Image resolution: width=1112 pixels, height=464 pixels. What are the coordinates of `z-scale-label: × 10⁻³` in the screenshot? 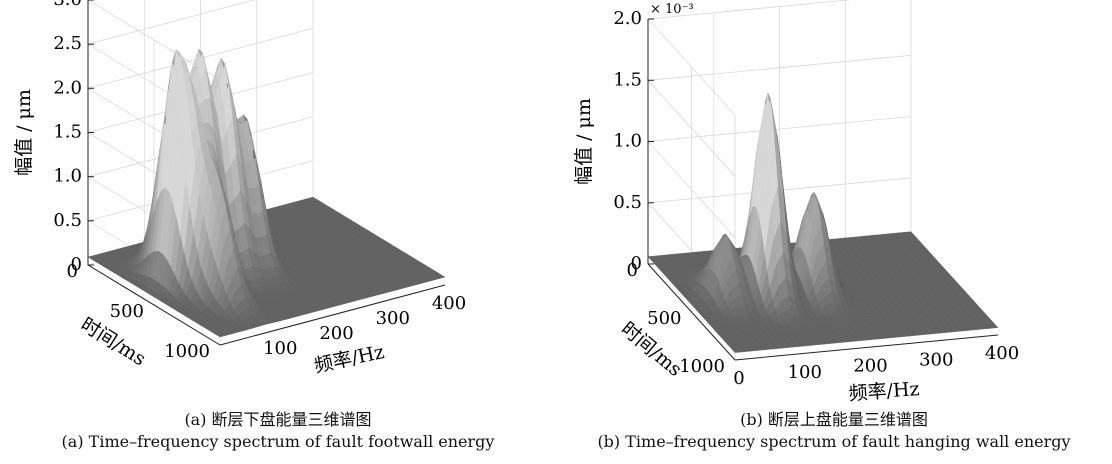 It's located at (672, 9).